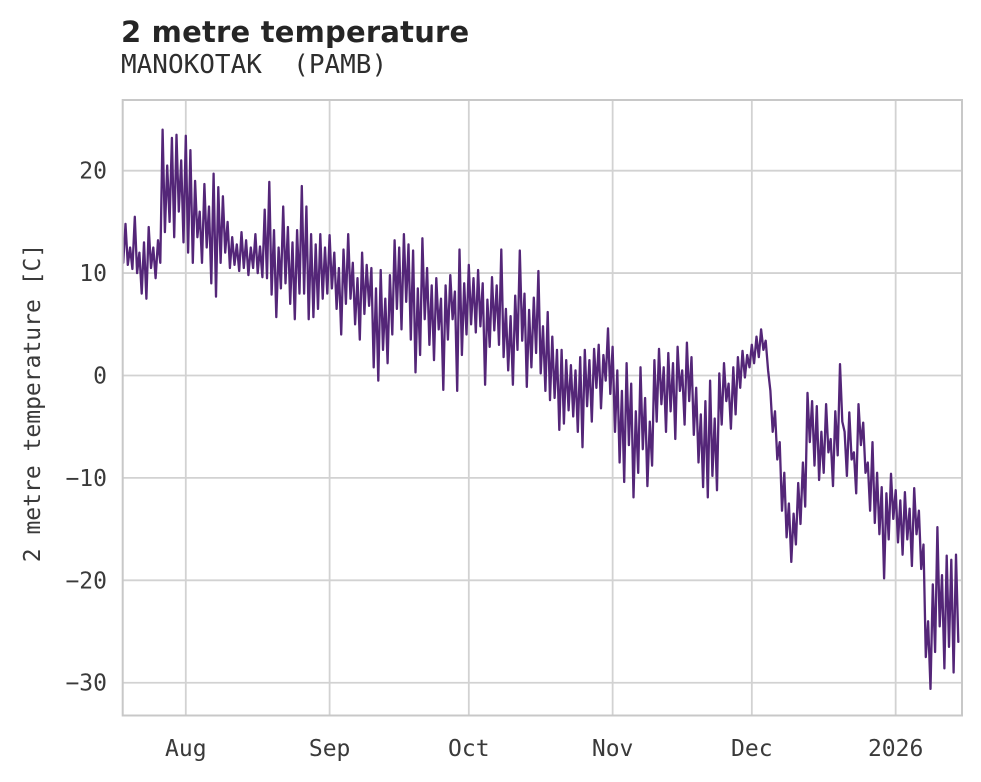 The image size is (981, 782). Describe the element at coordinates (330, 749) in the screenshot. I see `x-tick-label: Sep` at that location.